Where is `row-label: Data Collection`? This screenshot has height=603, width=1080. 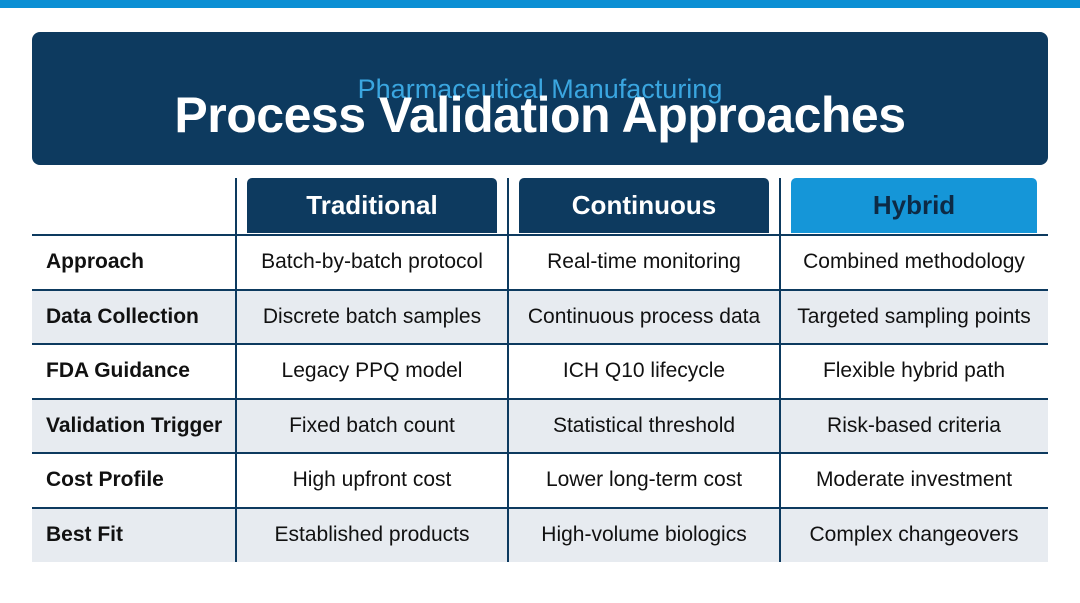 row-label: Data Collection is located at coordinates (122, 316).